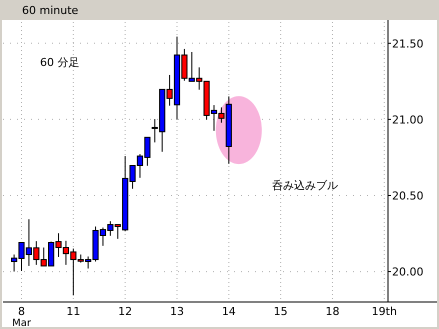  What do you see at coordinates (408, 195) in the screenshot?
I see `y-tick-label: 20.50` at bounding box center [408, 195].